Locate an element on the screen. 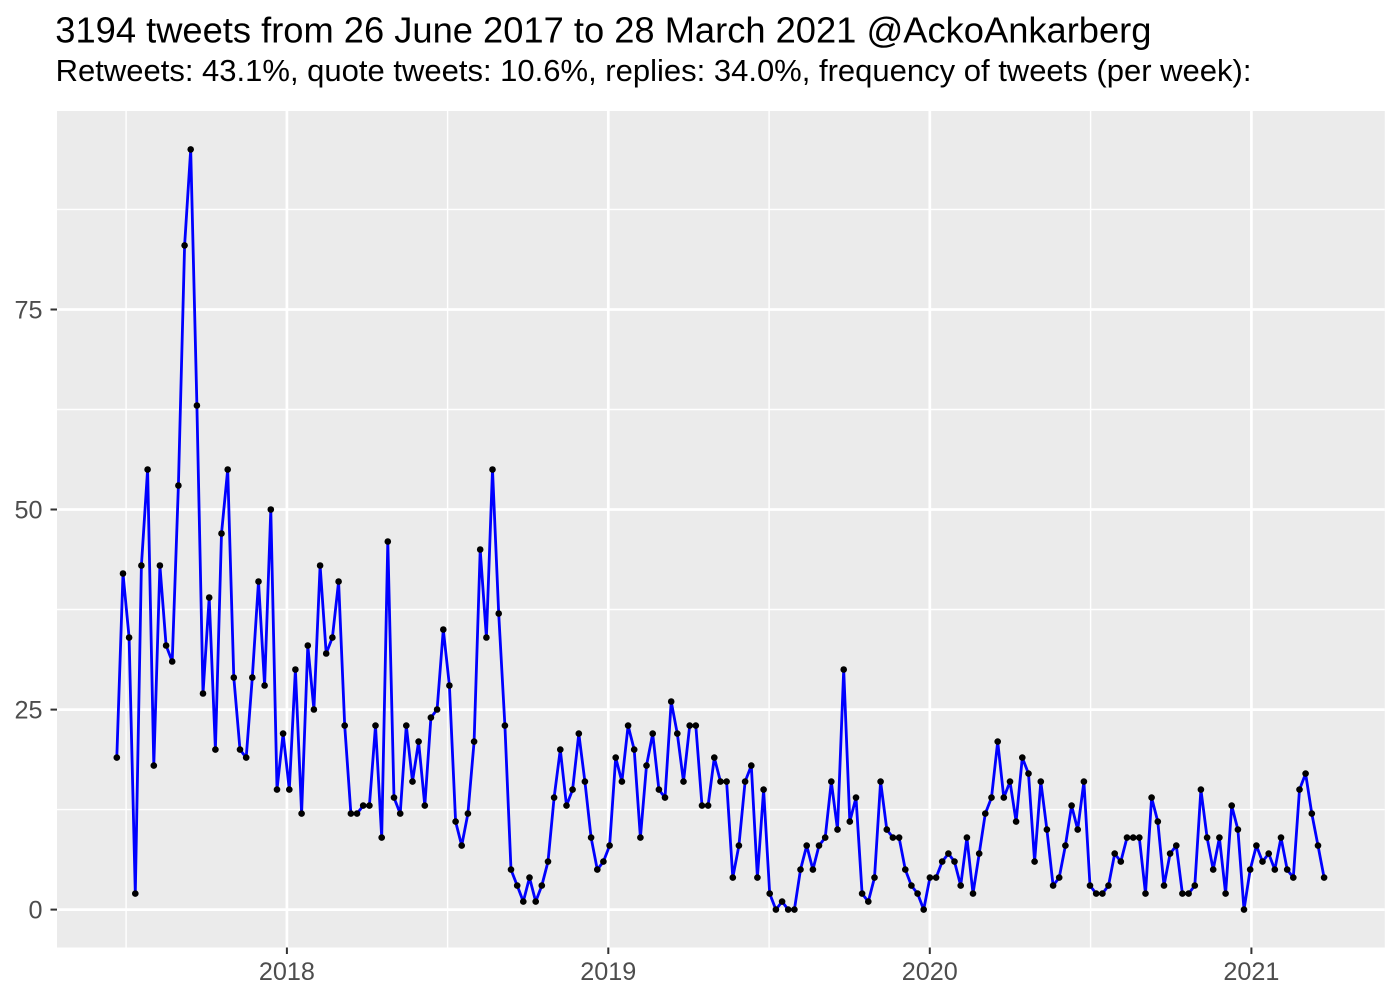 Image resolution: width=1400 pixels, height=1000 pixels. svg-text: 0 is located at coordinates (35, 911).